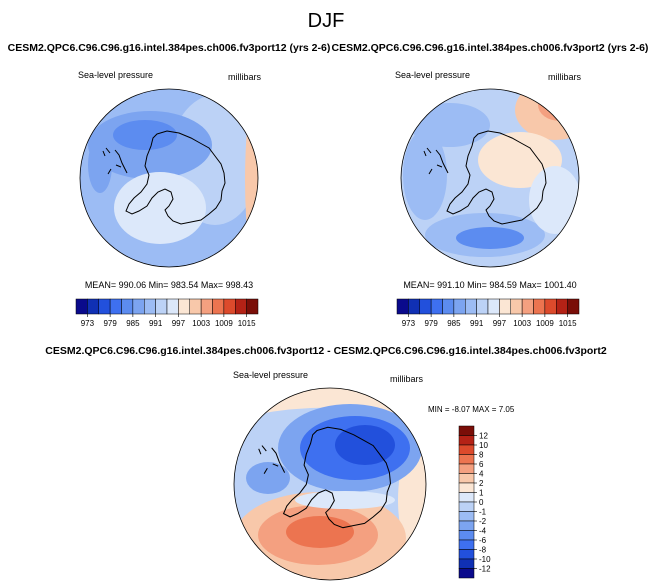 This screenshot has height=583, width=653. What do you see at coordinates (431, 323) in the screenshot?
I see `panel-2-colorbar-tick-label: 979` at bounding box center [431, 323].